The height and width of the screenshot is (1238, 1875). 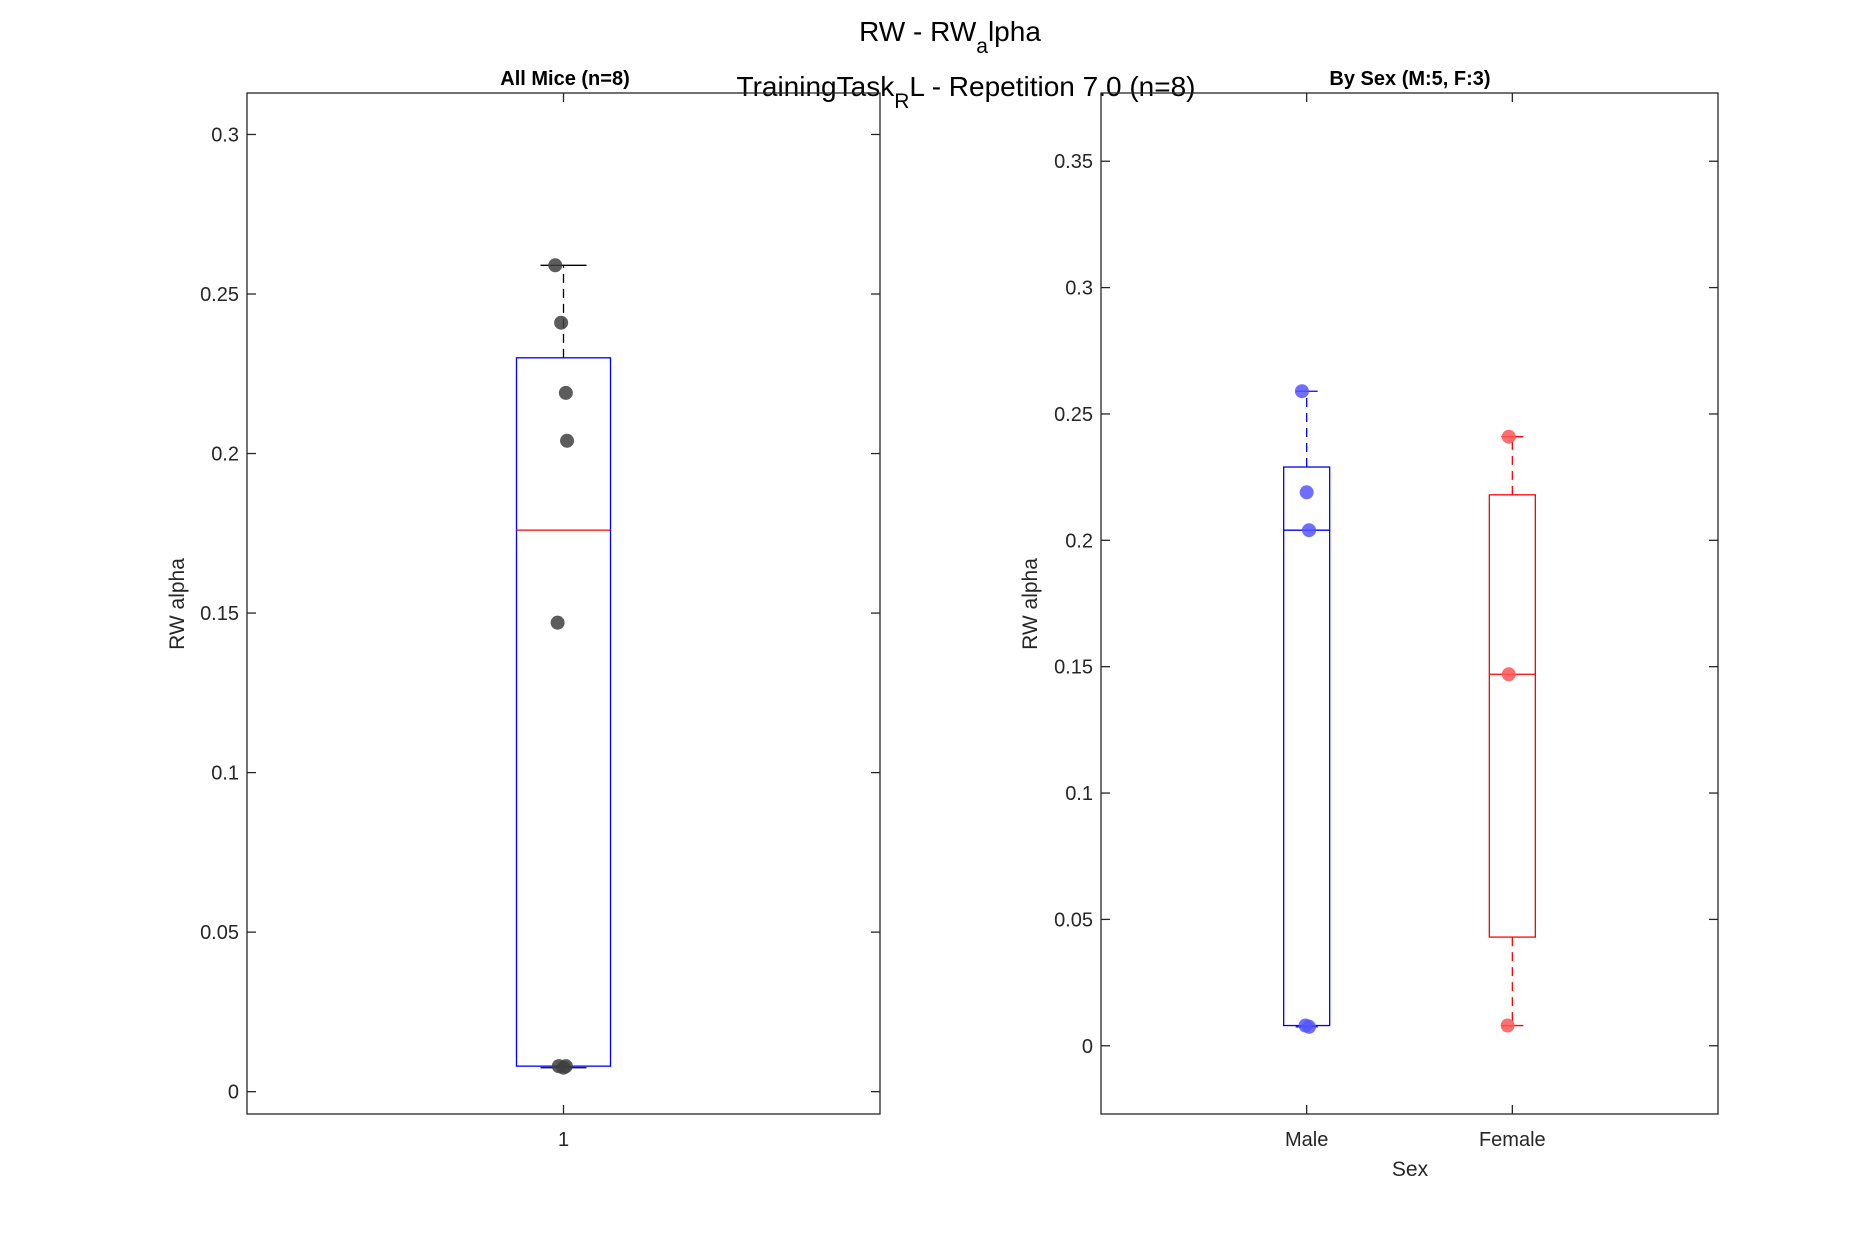 What do you see at coordinates (177, 604) in the screenshot?
I see `panel-1-ylabel: RW alpha` at bounding box center [177, 604].